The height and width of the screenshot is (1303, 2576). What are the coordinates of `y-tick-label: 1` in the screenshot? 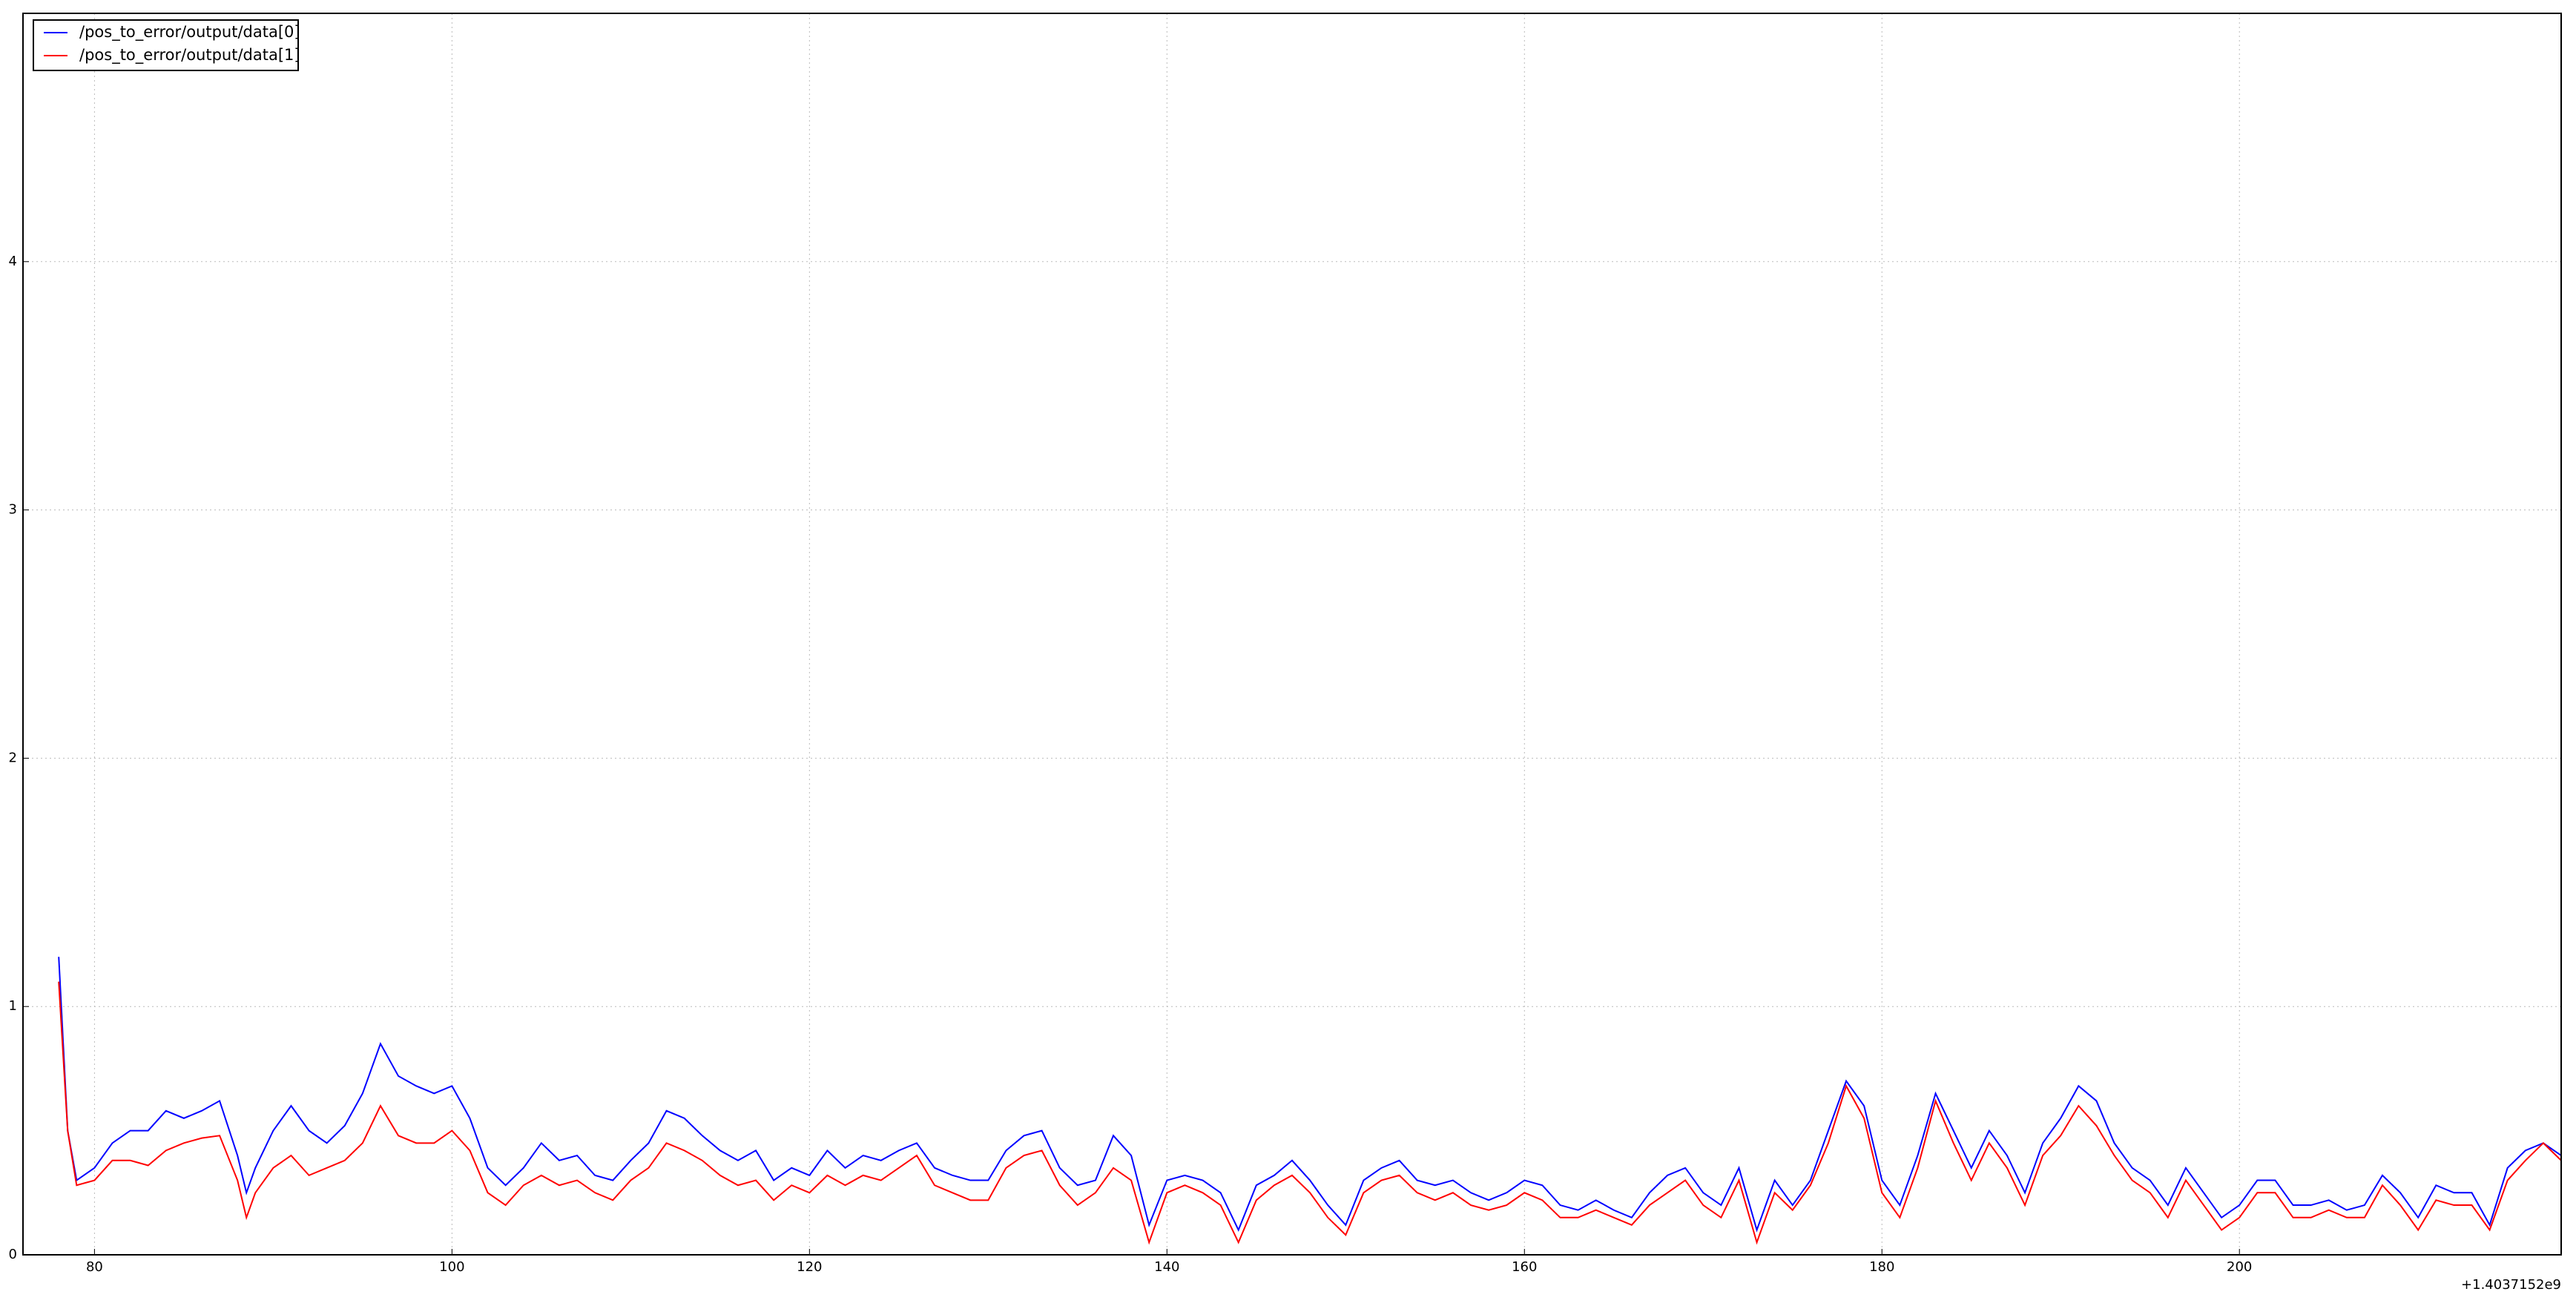 It's located at (13, 1006).